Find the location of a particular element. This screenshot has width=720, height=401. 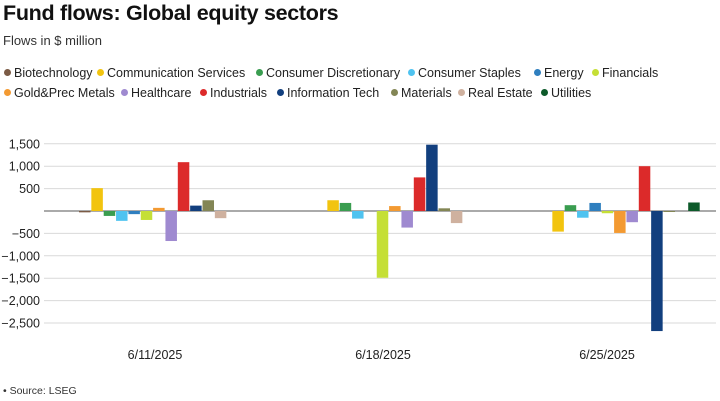

legend-item: Communication Services is located at coordinates (171, 73).